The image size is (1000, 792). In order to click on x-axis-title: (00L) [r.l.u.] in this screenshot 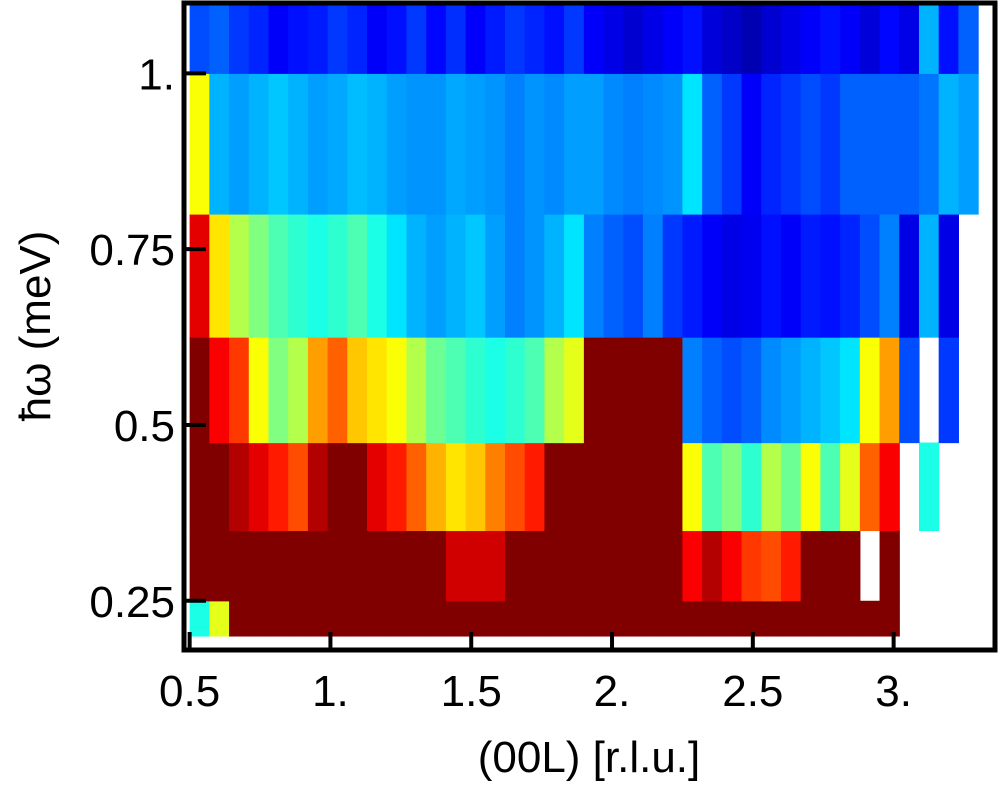, I will do `click(589, 757)`.